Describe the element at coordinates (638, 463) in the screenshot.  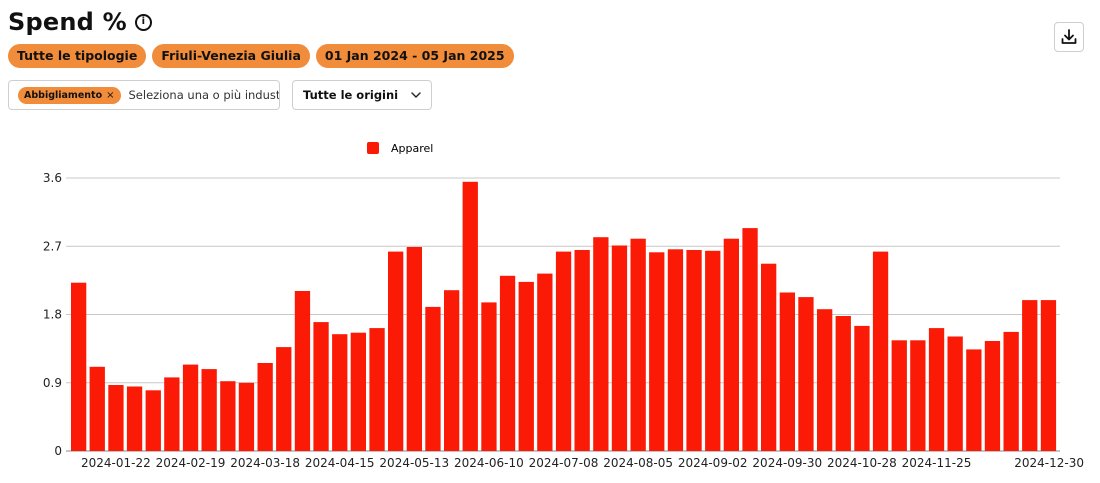
I see `x-tick-label: 2024-08-05` at that location.